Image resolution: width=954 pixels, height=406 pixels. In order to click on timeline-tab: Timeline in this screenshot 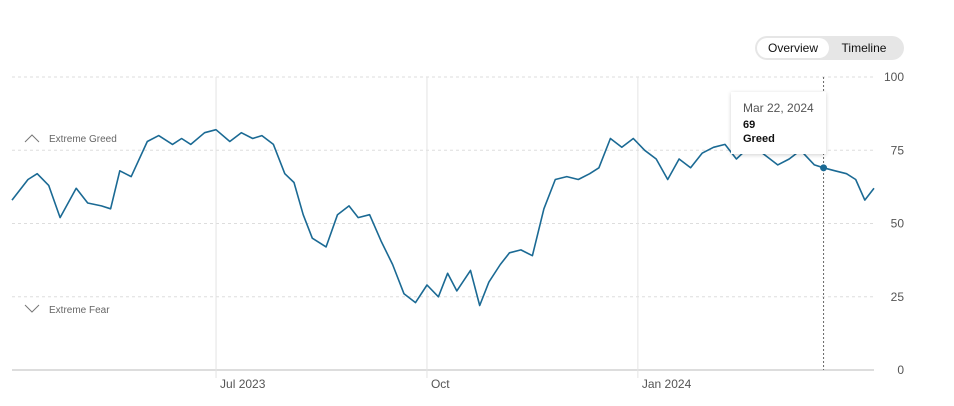, I will do `click(864, 48)`.